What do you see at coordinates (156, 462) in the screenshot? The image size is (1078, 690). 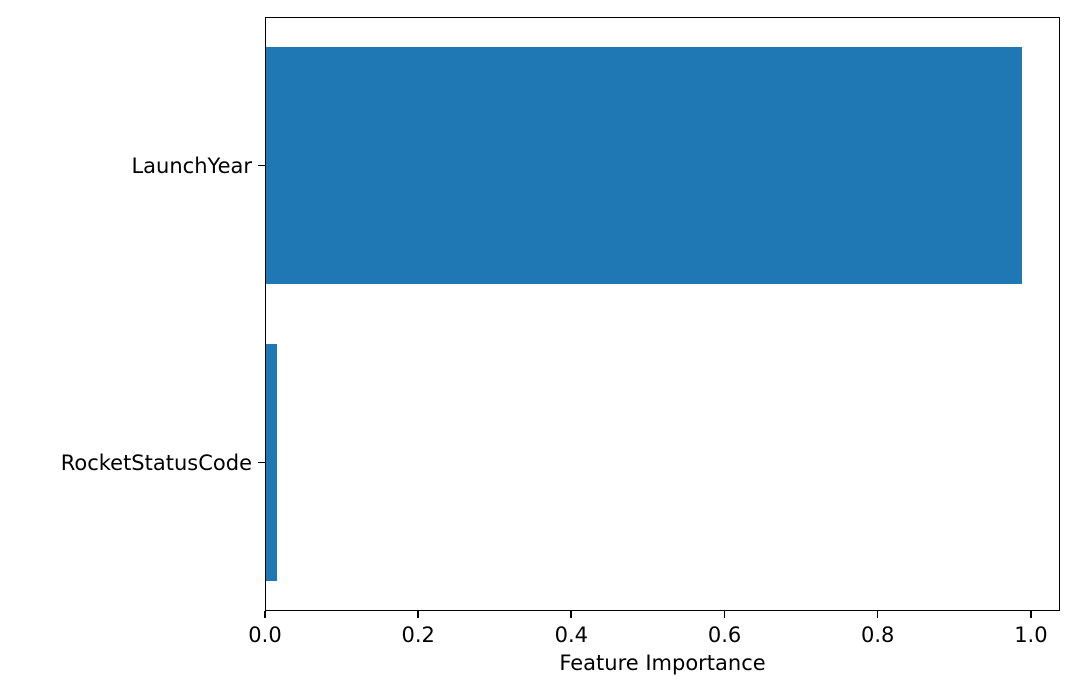 I see `y-tick-label-rocketstatuscode: RocketStatusCode` at bounding box center [156, 462].